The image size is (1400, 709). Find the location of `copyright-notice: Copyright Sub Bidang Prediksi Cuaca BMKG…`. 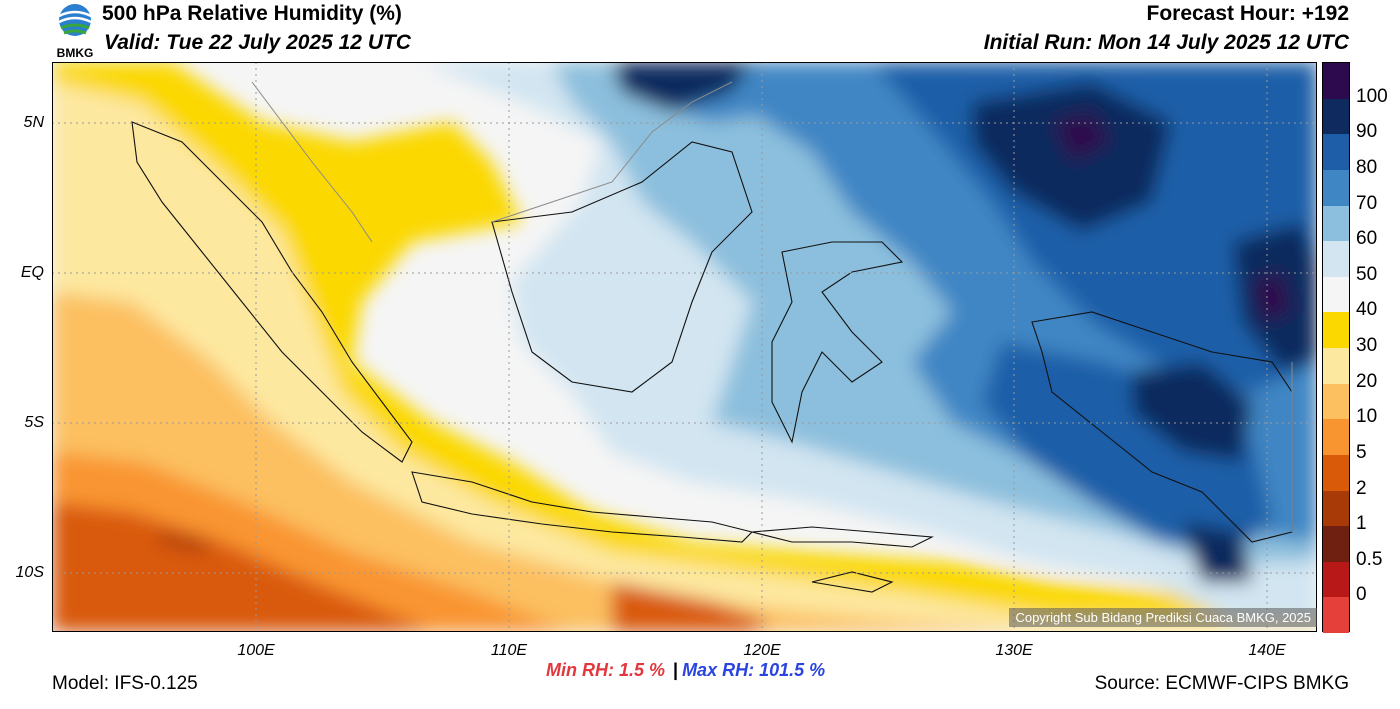

copyright-notice: Copyright Sub Bidang Prediksi Cuaca BMKG… is located at coordinates (1163, 617).